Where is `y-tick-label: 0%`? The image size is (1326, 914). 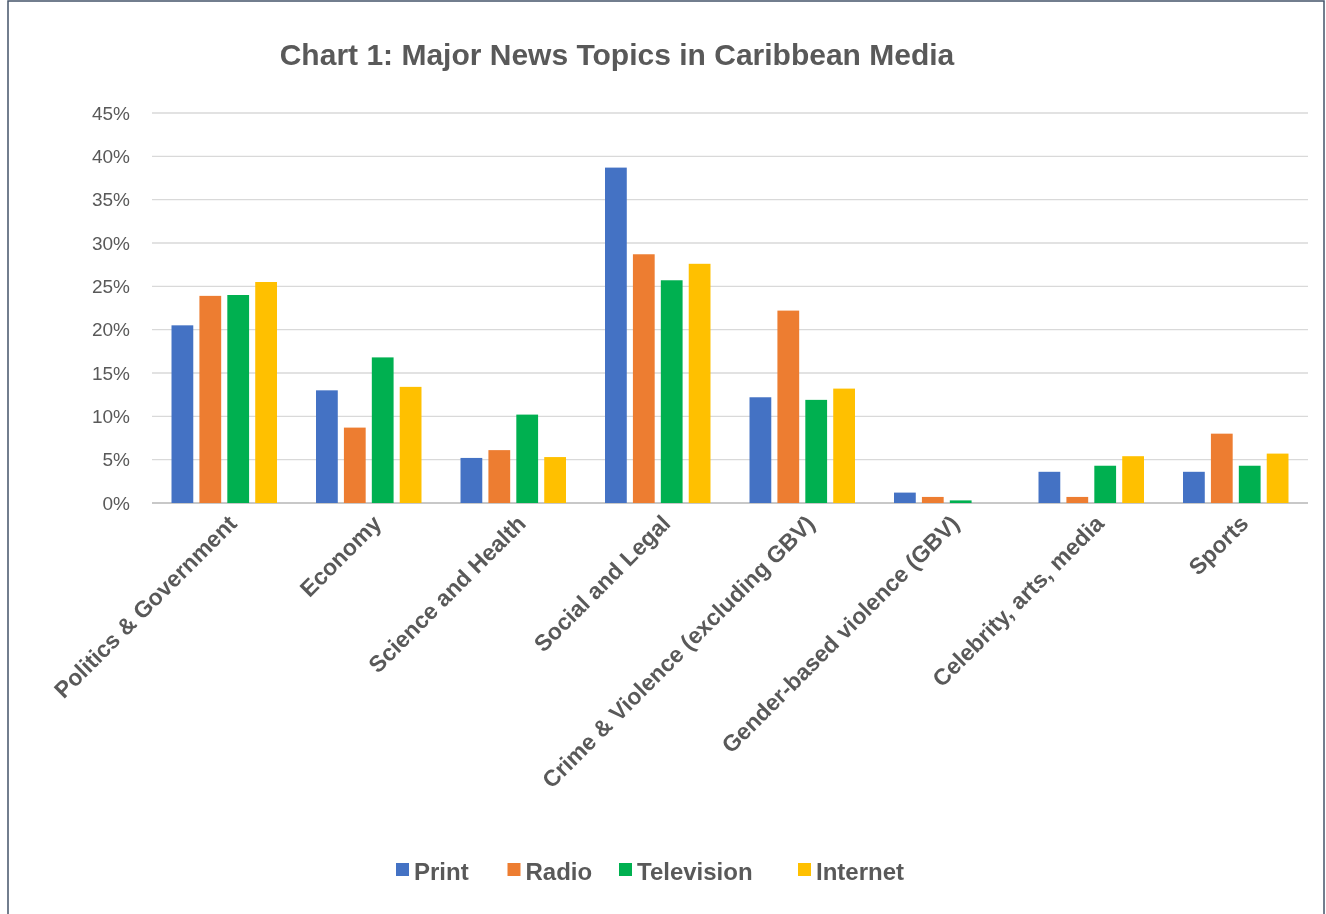 y-tick-label: 0% is located at coordinates (116, 503).